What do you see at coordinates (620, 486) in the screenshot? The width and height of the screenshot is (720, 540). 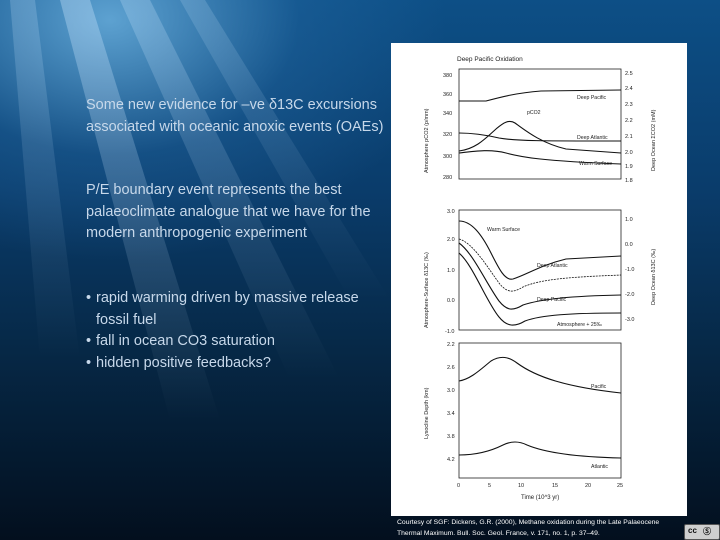 I see `x-tick-label: 25` at bounding box center [620, 486].